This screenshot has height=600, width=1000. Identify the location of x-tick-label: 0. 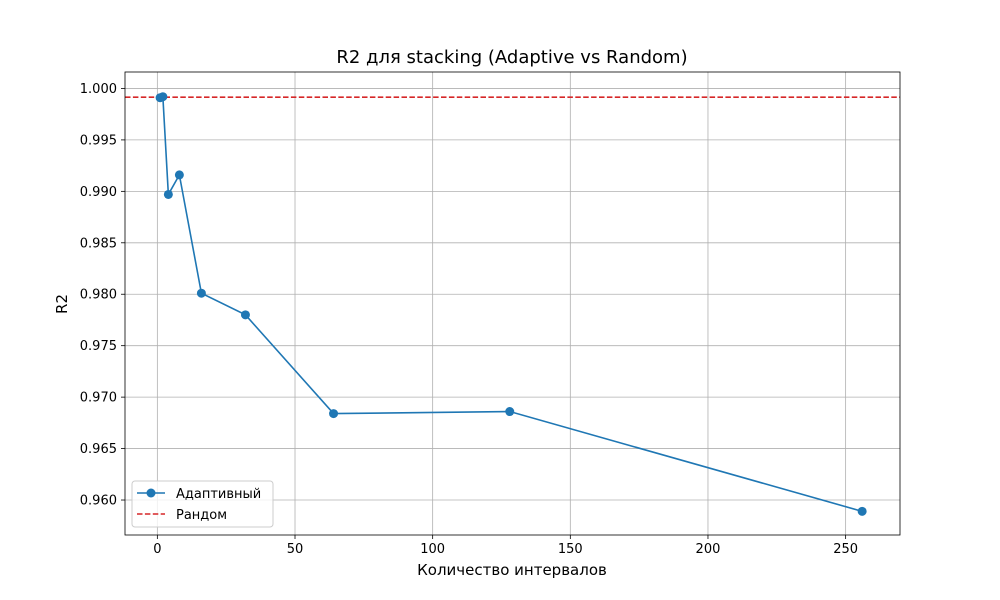
(157, 549).